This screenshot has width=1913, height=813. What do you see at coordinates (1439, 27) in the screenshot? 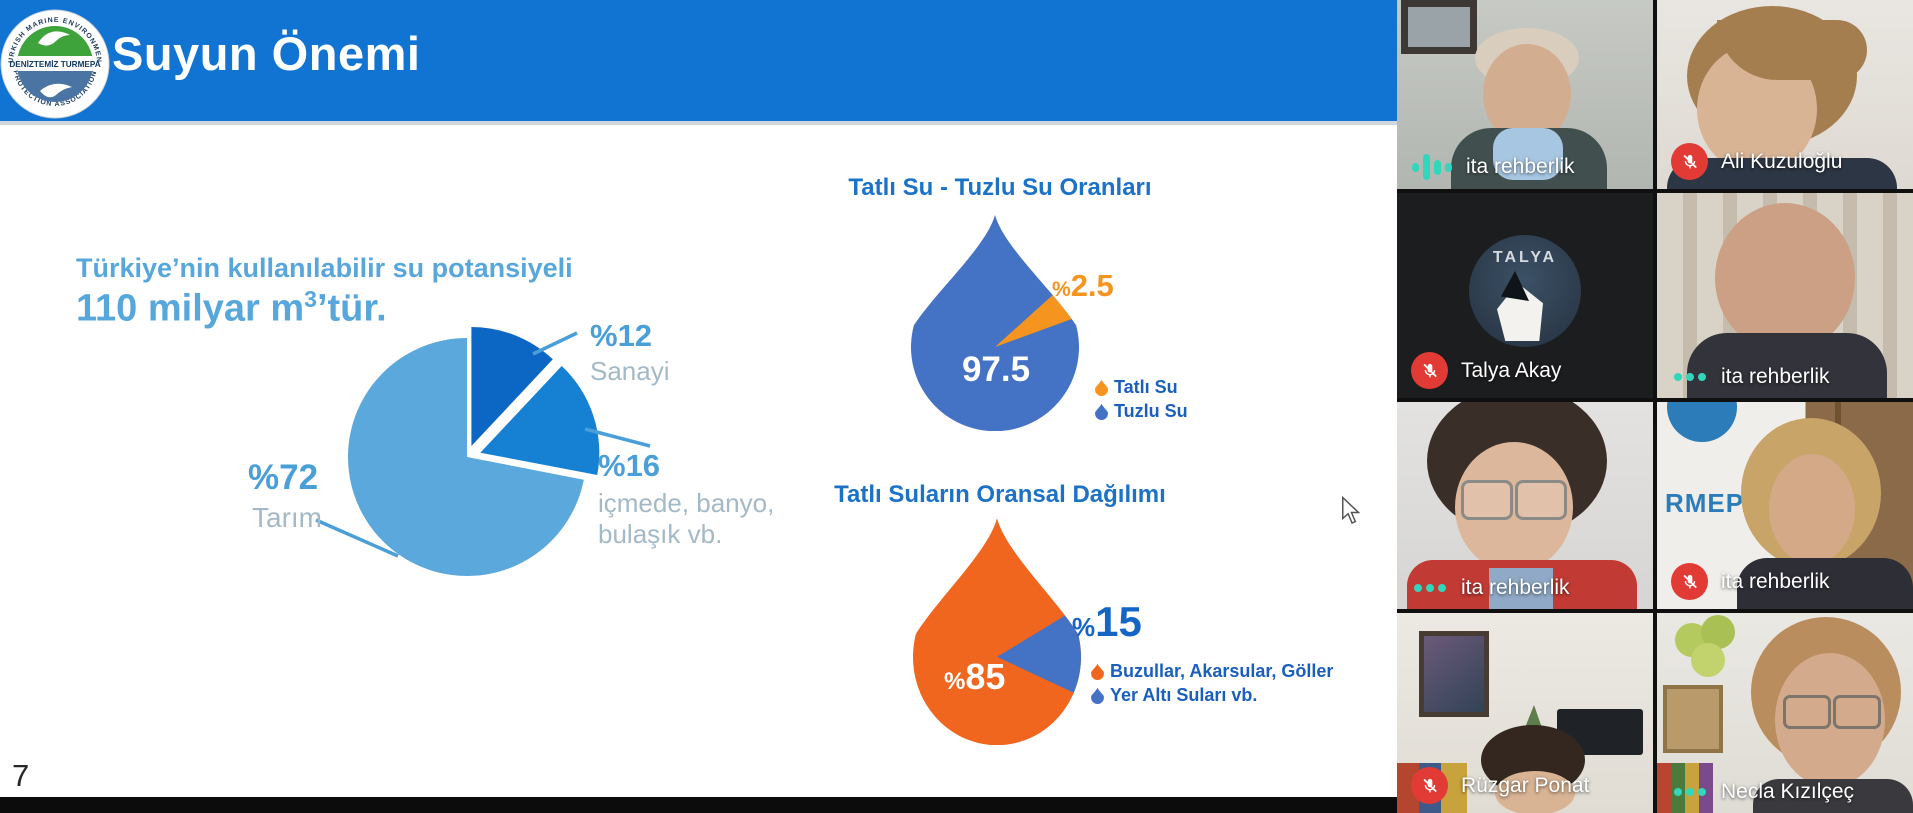
I see `picture-frame` at bounding box center [1439, 27].